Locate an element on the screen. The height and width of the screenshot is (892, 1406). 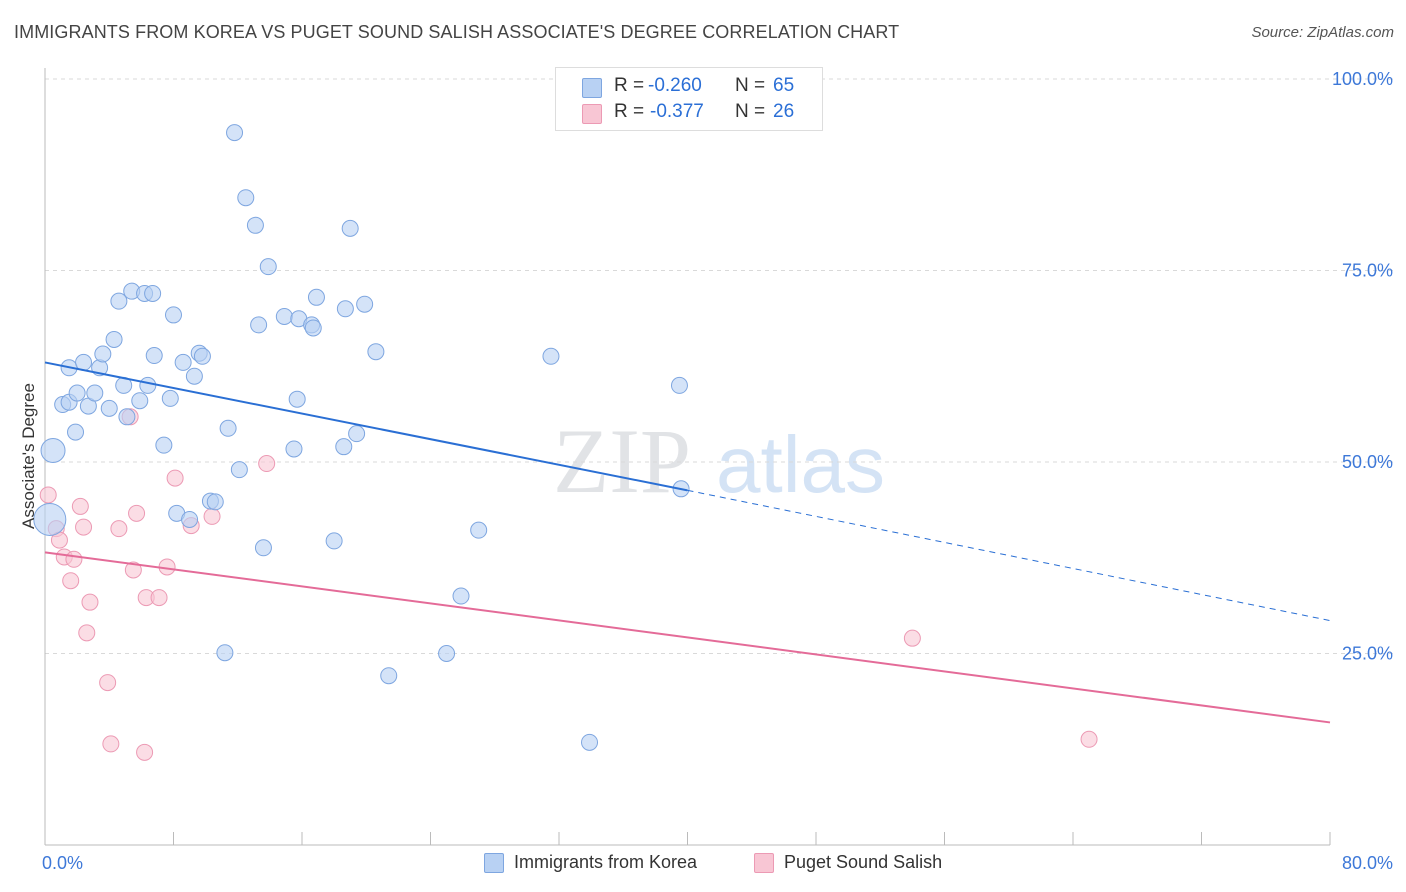
y-tick-label: 100.0% is located at coordinates (1362, 79).